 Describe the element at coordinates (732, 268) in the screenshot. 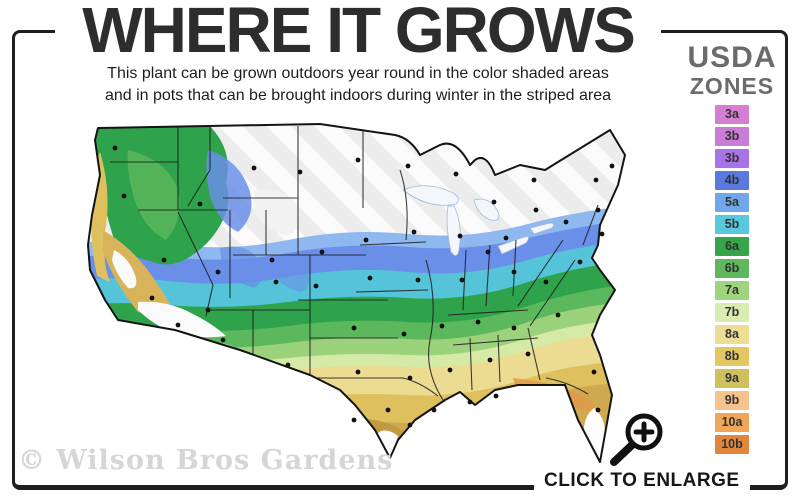

I see `legend-zone-swatch: 6b` at that location.